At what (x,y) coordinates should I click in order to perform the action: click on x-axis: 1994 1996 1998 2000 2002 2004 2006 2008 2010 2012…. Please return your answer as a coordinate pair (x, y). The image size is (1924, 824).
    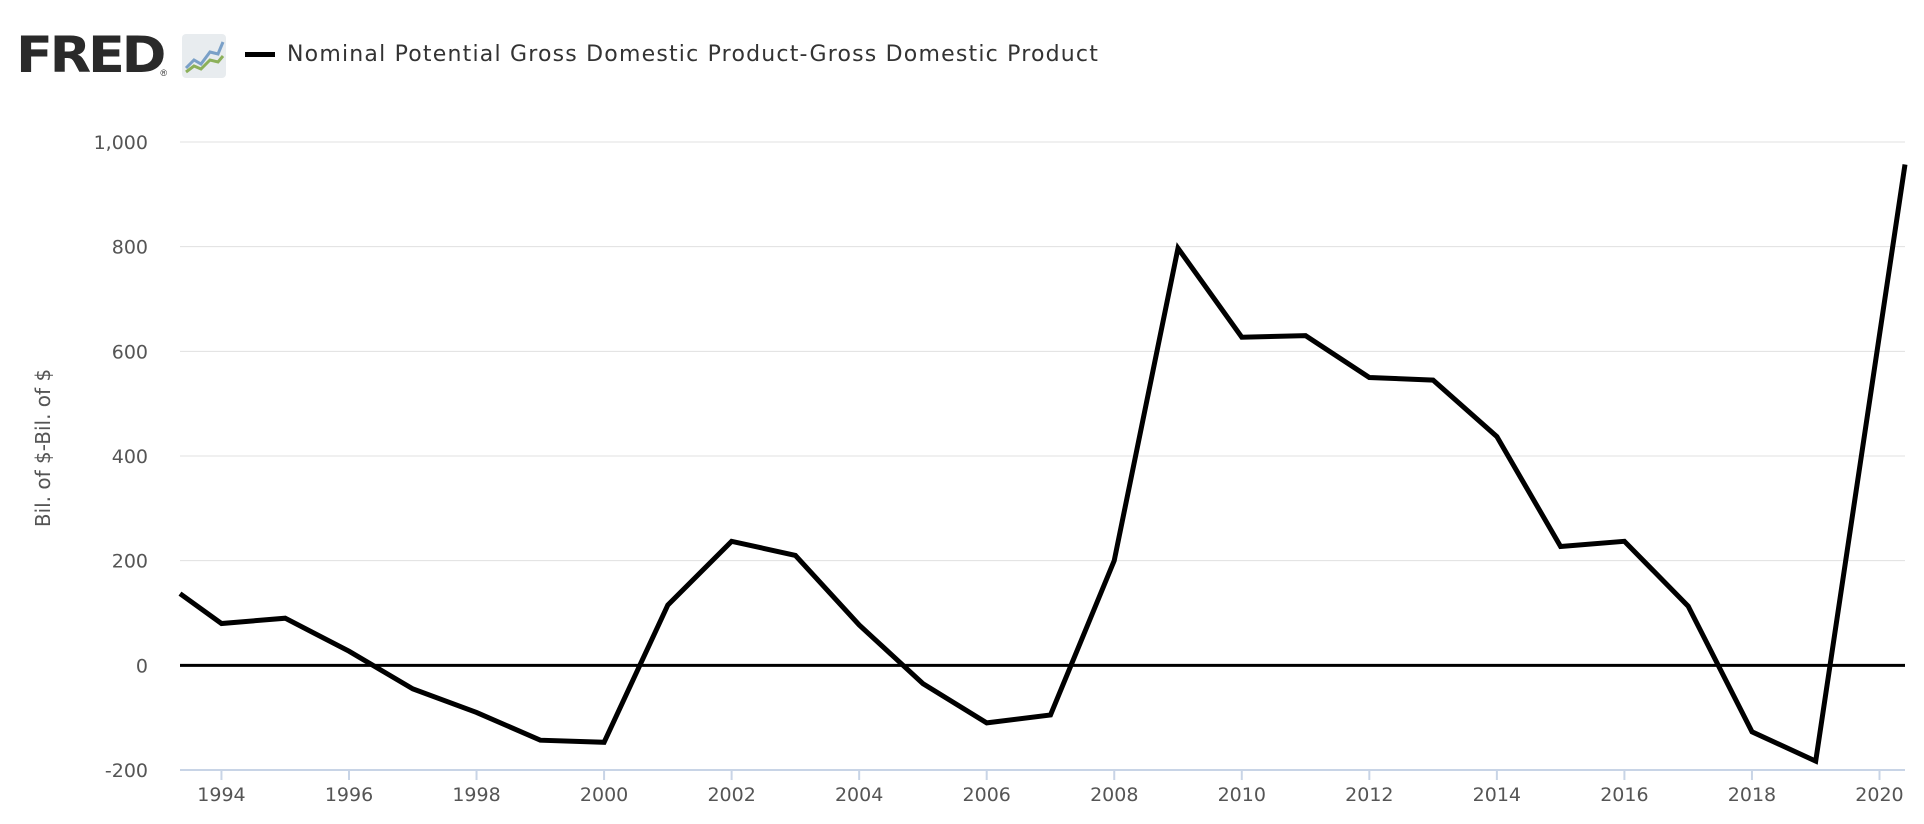
    Looking at the image, I should click on (1042, 787).